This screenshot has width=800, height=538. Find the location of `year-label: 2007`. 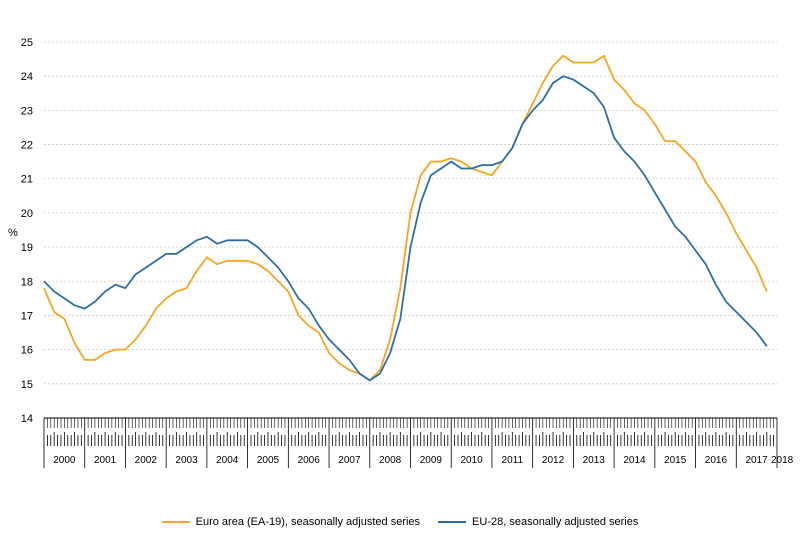

year-label: 2007 is located at coordinates (349, 460).